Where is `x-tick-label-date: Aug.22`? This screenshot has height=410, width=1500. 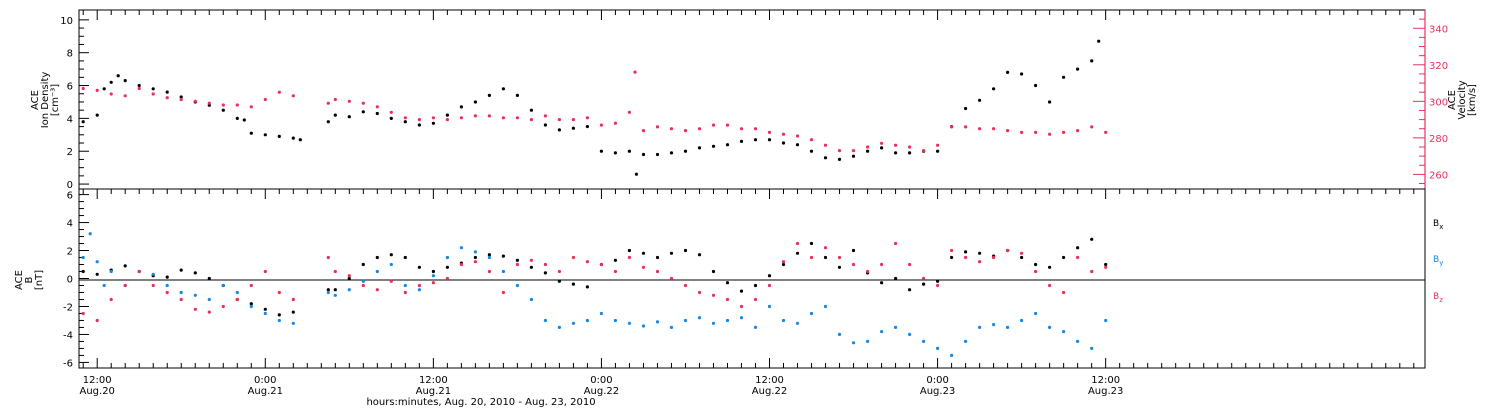 x-tick-label-date: Aug.22 is located at coordinates (769, 391).